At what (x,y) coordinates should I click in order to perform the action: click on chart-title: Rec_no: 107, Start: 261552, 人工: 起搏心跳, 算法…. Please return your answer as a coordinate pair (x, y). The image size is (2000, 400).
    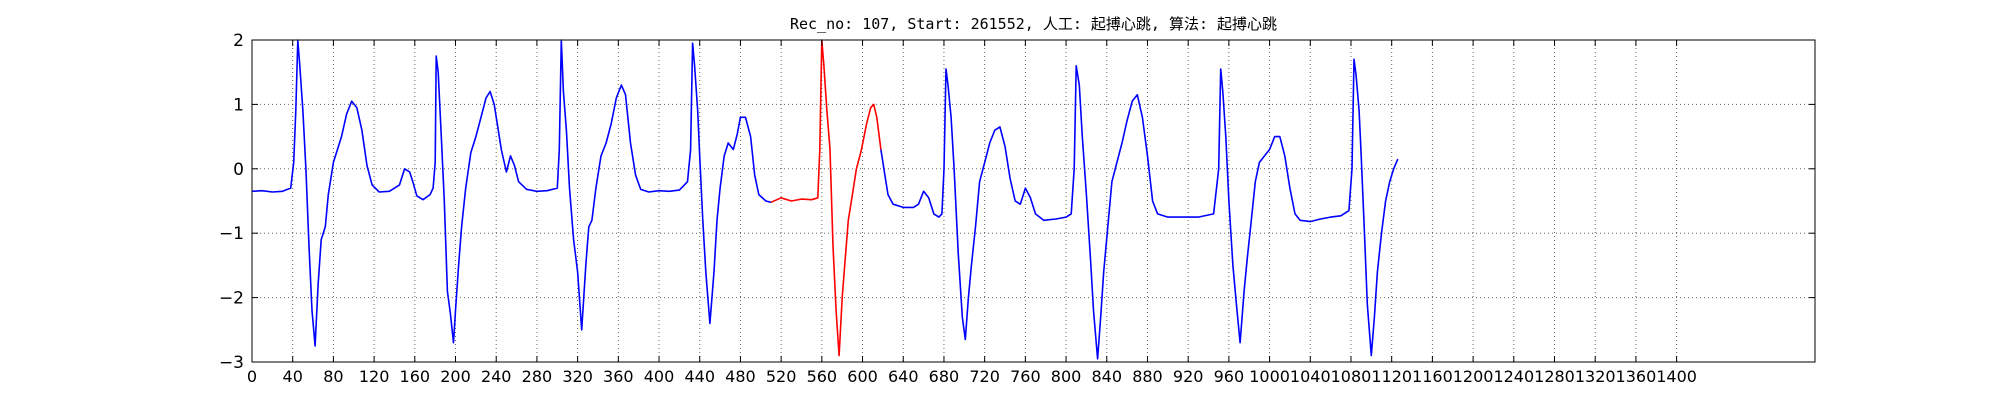
    Looking at the image, I should click on (1033, 24).